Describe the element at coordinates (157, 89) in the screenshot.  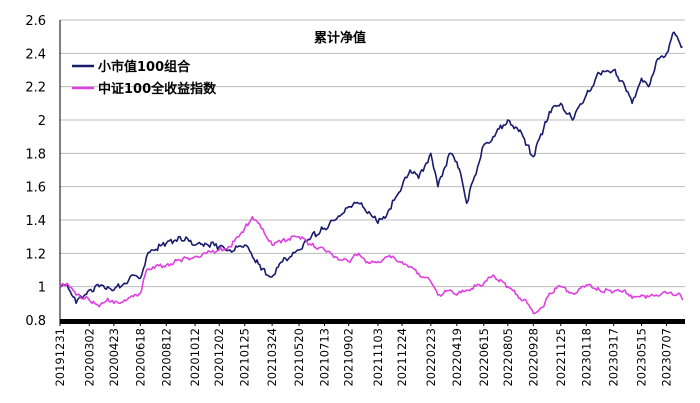
I see `legend-label: 中证100全收益指数` at that location.